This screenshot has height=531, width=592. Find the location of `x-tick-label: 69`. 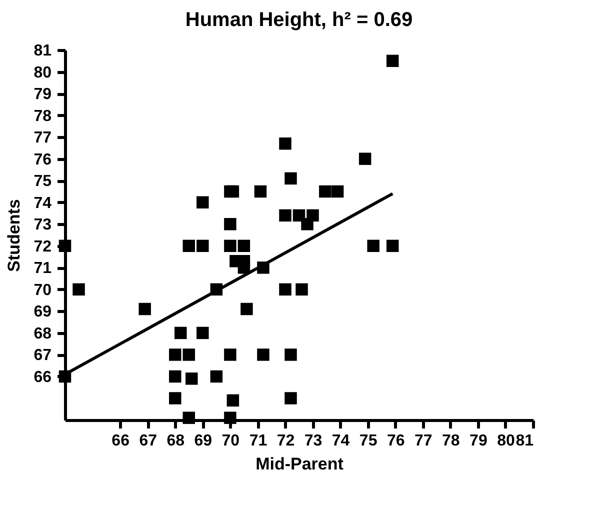

x-tick-label: 69 is located at coordinates (203, 441).